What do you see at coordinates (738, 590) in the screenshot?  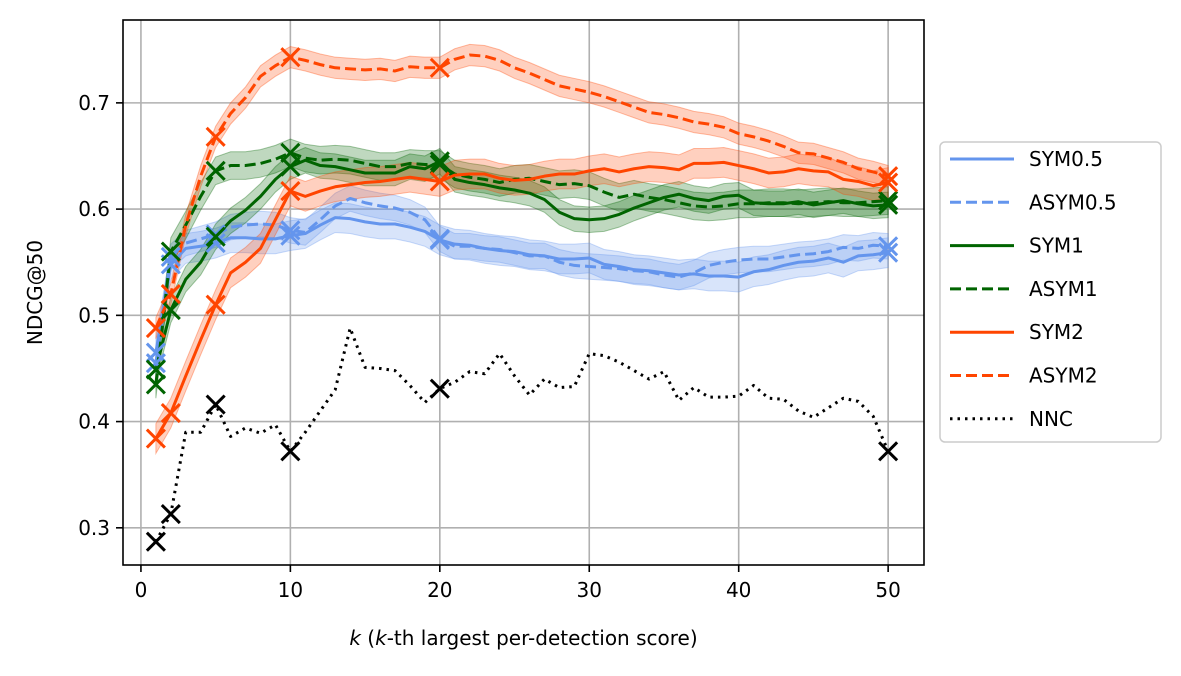 I see `x-tick-label: 40` at bounding box center [738, 590].